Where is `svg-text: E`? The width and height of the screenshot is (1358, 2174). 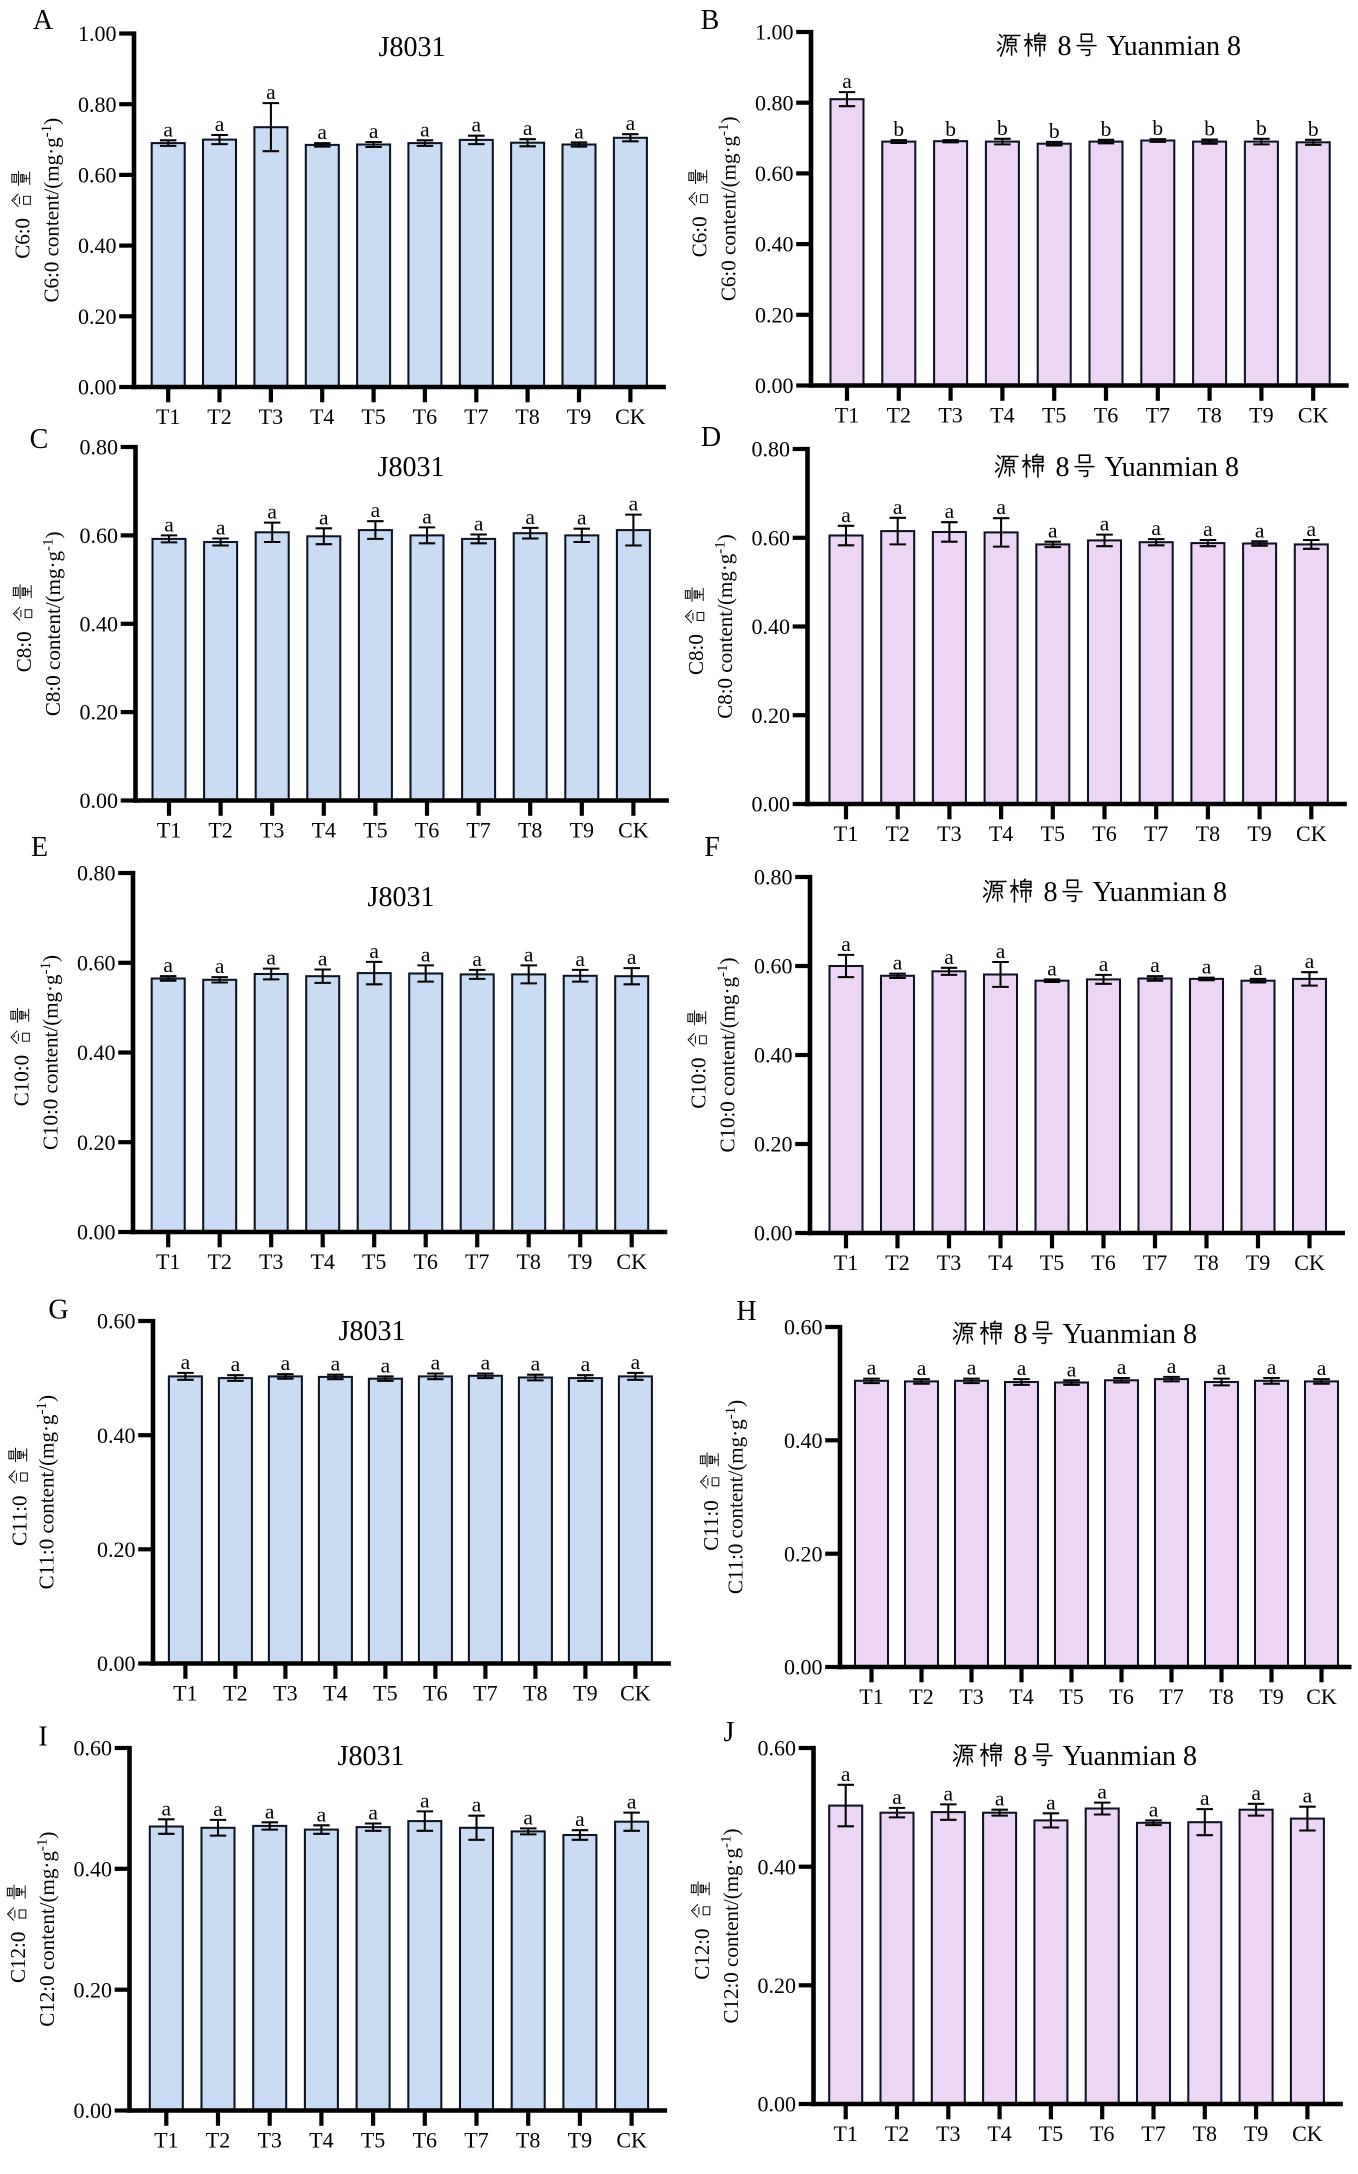 svg-text: E is located at coordinates (39, 847).